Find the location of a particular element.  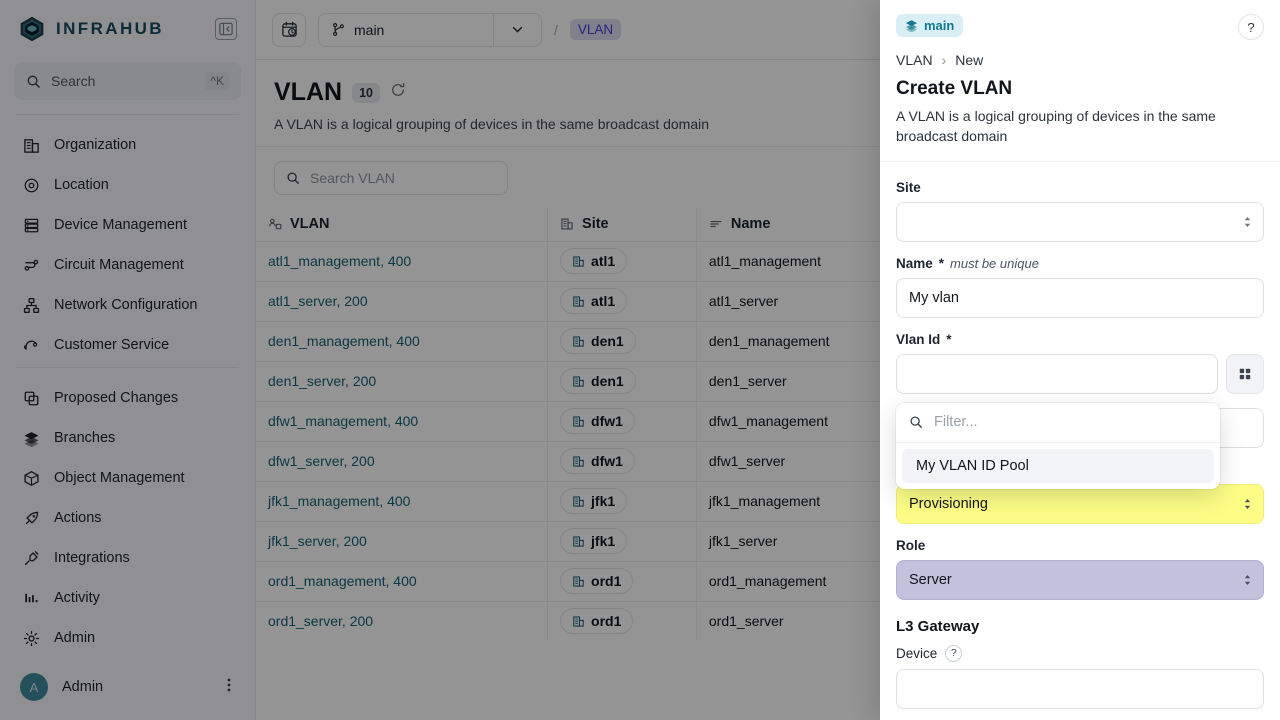

infrahub-logo-icon is located at coordinates (32, 29).